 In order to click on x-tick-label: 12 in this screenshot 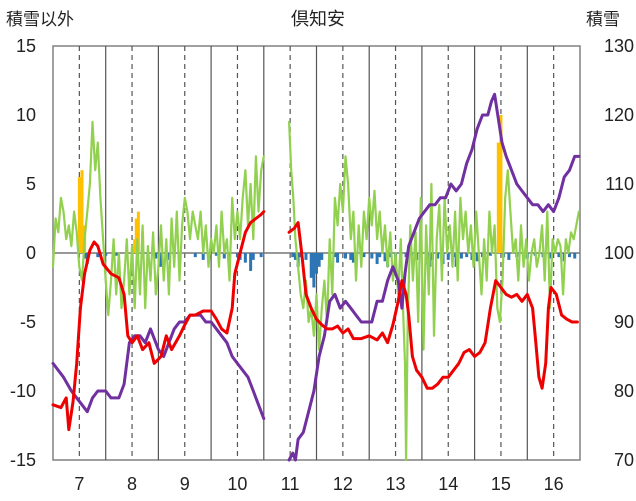, I will do `click(343, 484)`.